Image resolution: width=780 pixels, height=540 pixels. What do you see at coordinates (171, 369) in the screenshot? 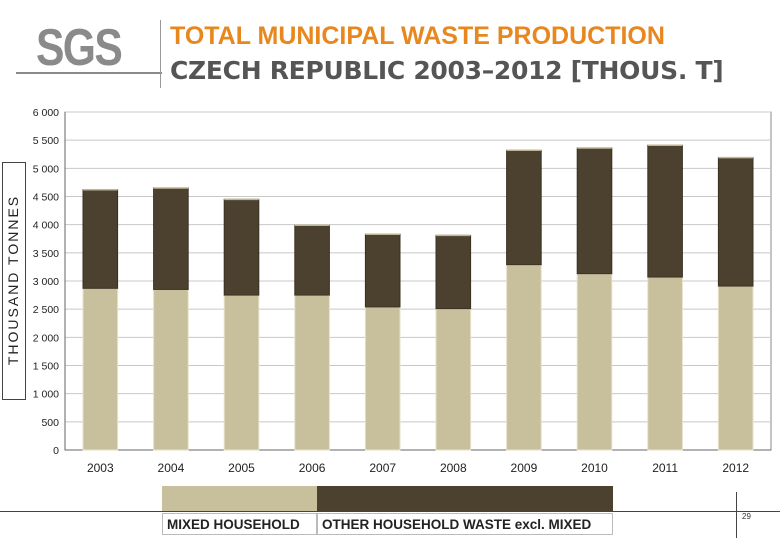
I see `bar-mixed-2004` at bounding box center [171, 369].